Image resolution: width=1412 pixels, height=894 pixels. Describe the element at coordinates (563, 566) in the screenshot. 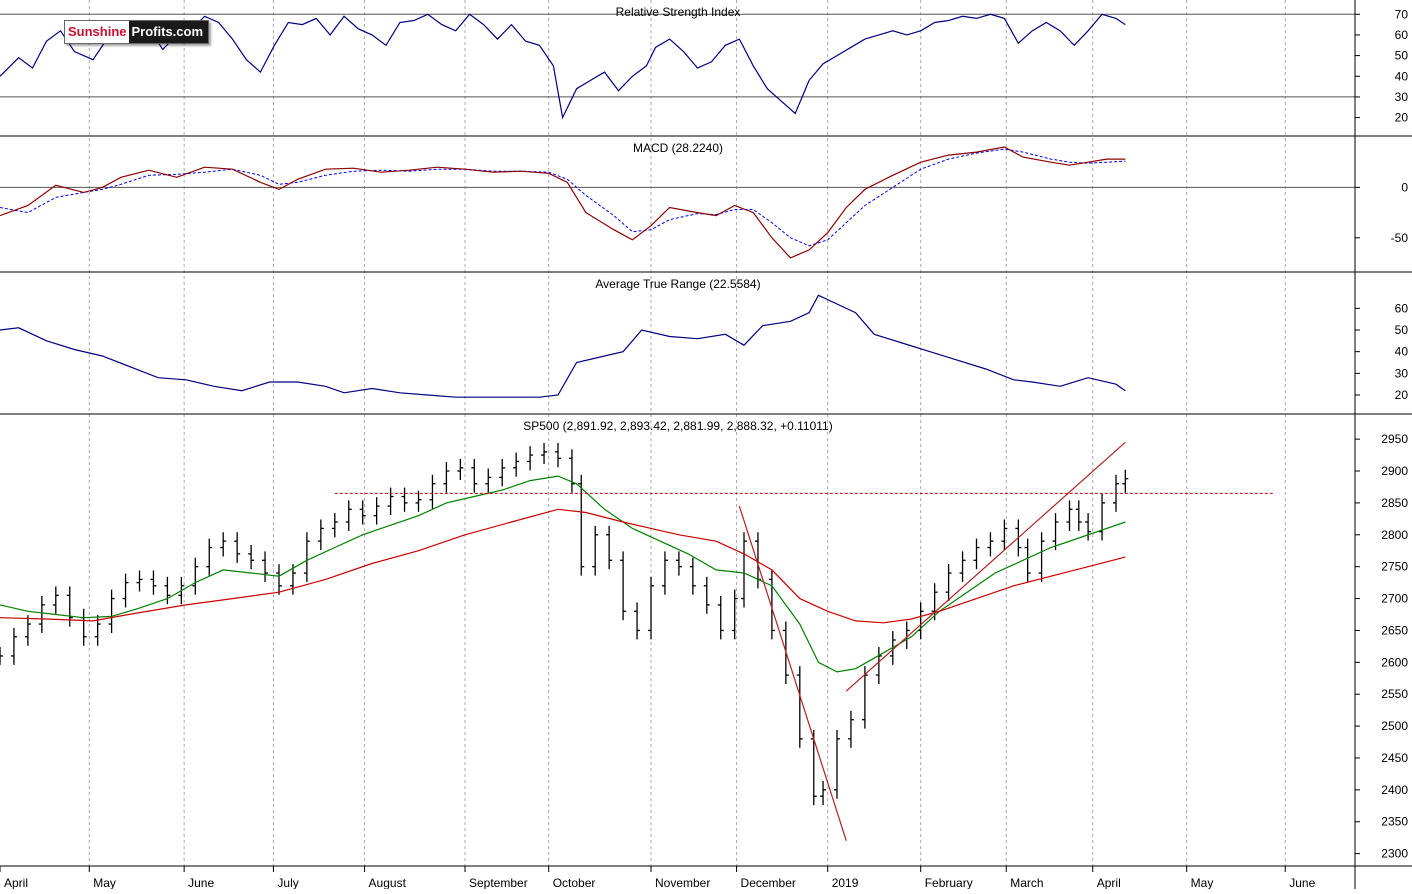

I see `sma200-line` at that location.